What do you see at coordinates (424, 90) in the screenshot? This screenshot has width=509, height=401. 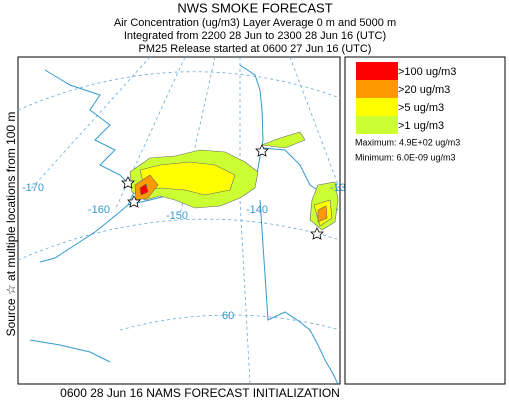 I see `legend-label: >20 ug/m3` at bounding box center [424, 90].